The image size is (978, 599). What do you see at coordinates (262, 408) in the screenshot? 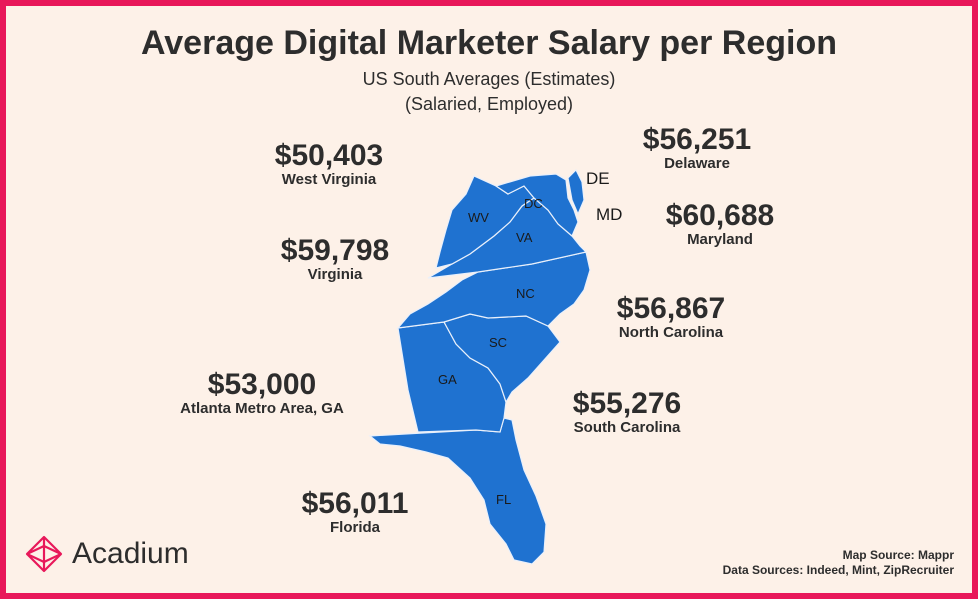
I see `salary-region: Atlanta Metro Area, GA` at bounding box center [262, 408].